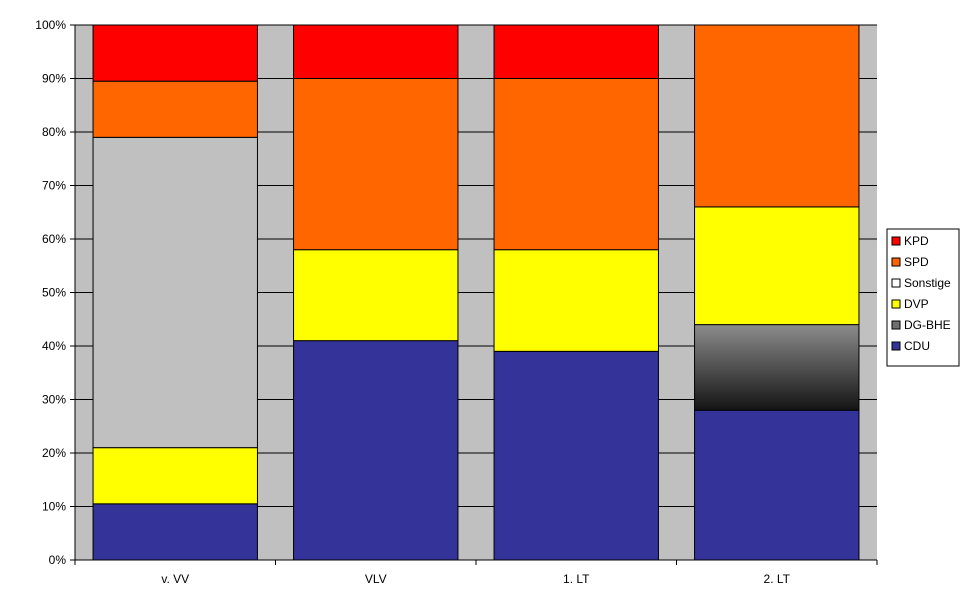  Describe the element at coordinates (777, 367) in the screenshot. I see `bar-segment-dg-bhe` at that location.